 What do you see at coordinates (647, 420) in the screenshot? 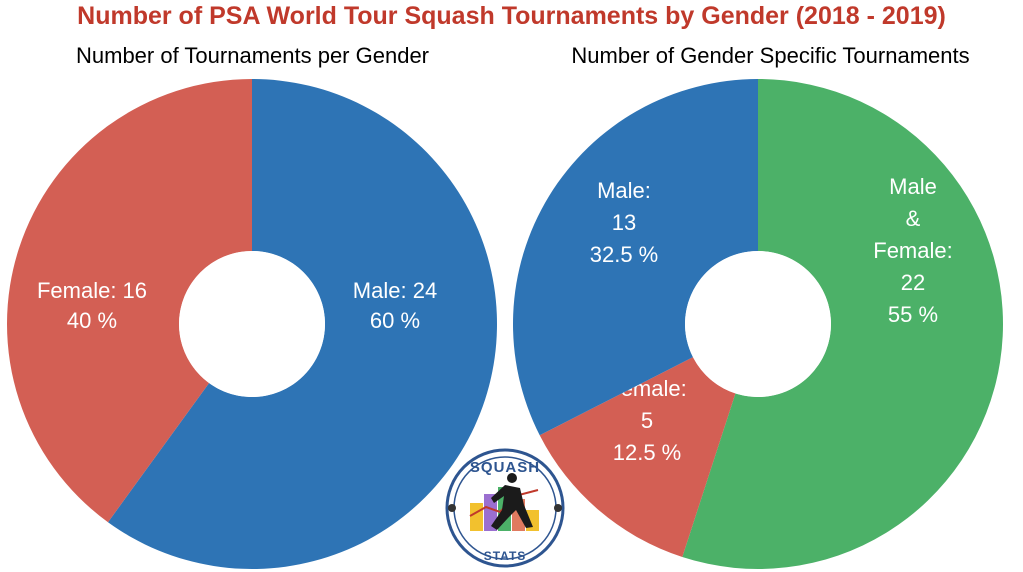
I see `slice-label-line: 5` at bounding box center [647, 420].